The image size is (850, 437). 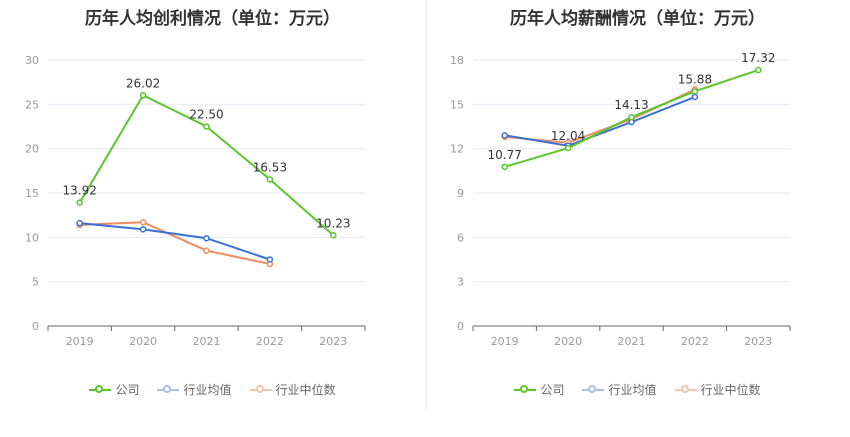 What do you see at coordinates (457, 60) in the screenshot?
I see `y-tick-label: 18` at bounding box center [457, 60].